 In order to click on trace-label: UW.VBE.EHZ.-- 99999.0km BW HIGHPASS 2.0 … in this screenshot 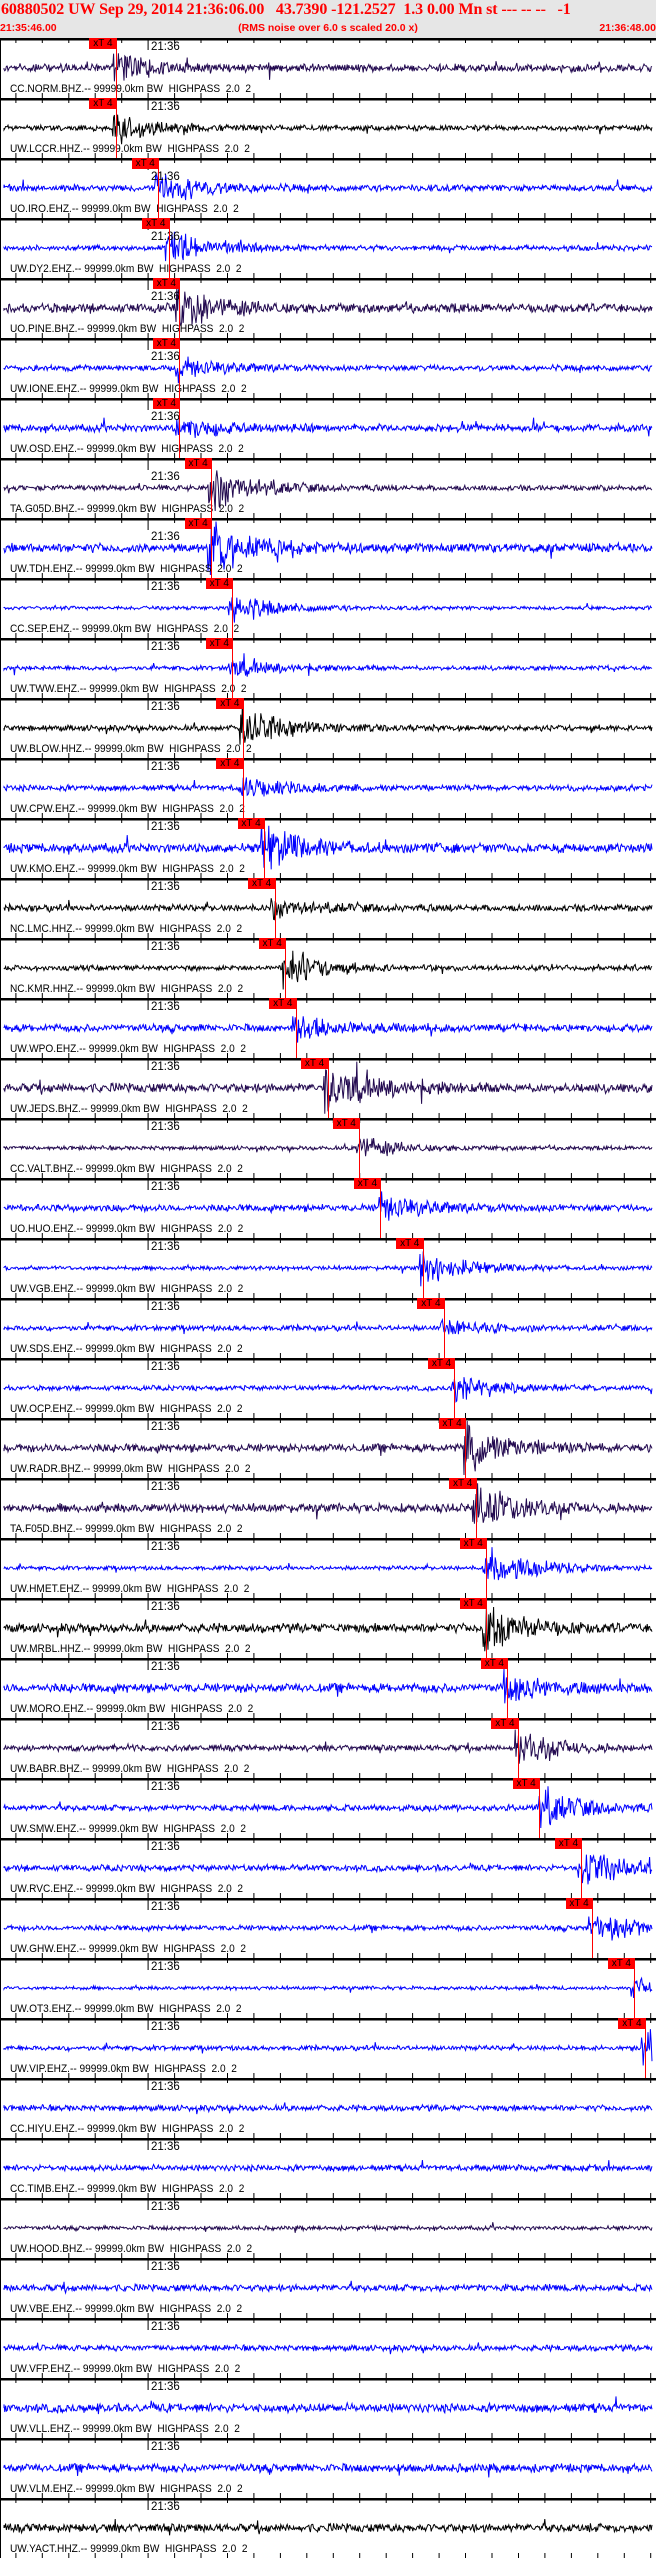, I will do `click(126, 2309)`.